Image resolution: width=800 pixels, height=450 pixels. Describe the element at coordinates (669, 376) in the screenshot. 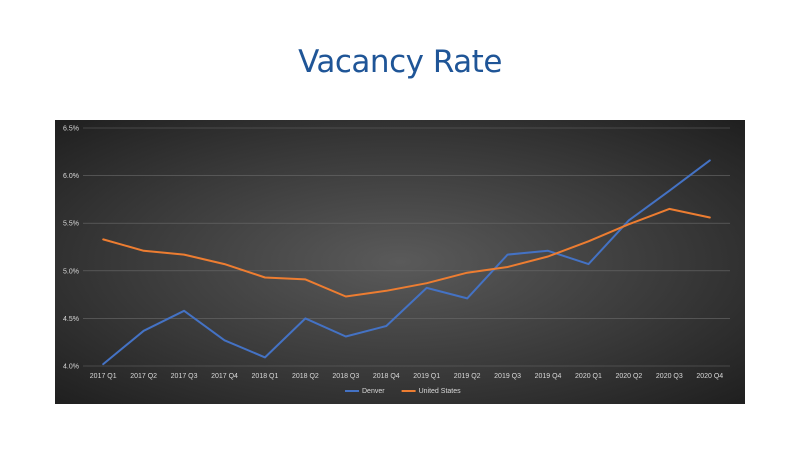

I see `x-tick-label: 2020 Q3` at that location.